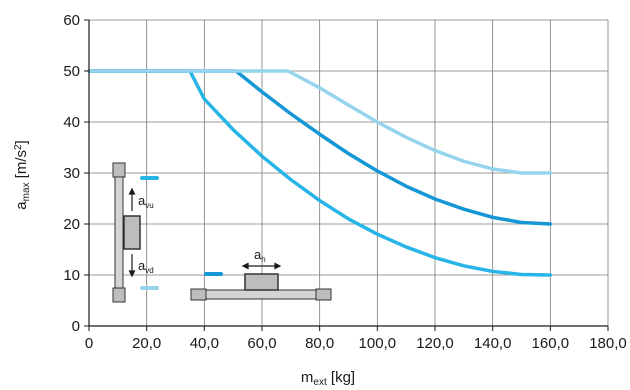 The image size is (630, 390). I want to click on y-axis-title-main: a, so click(21, 205).